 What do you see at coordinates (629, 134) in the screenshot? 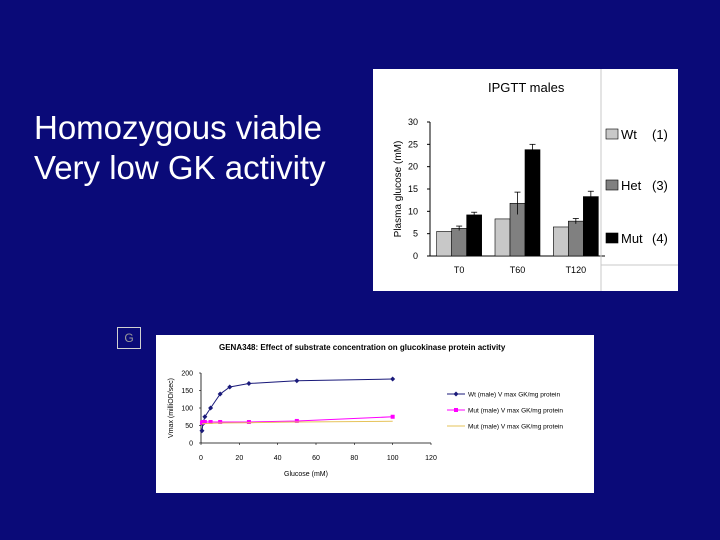
I see `legend-label-wt: Wt` at bounding box center [629, 134].